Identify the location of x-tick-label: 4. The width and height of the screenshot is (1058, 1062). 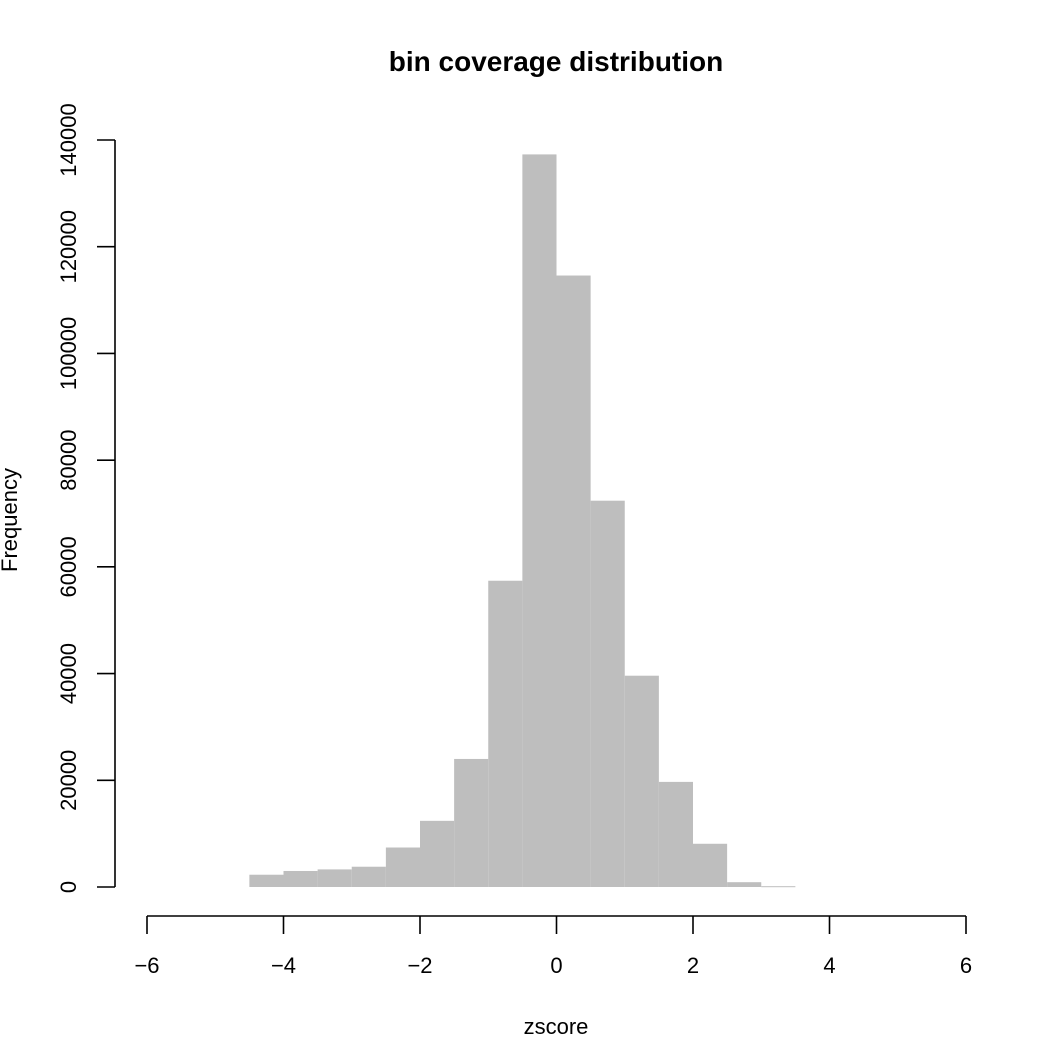
(829, 965).